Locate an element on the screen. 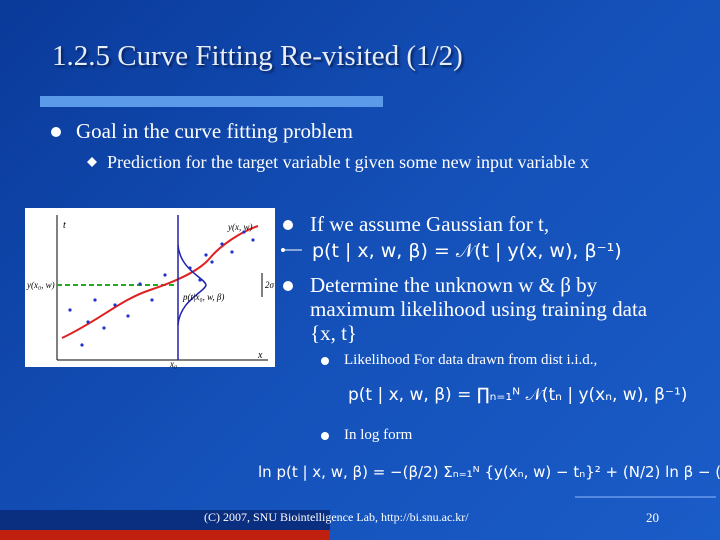  curve is located at coordinates (160, 282).